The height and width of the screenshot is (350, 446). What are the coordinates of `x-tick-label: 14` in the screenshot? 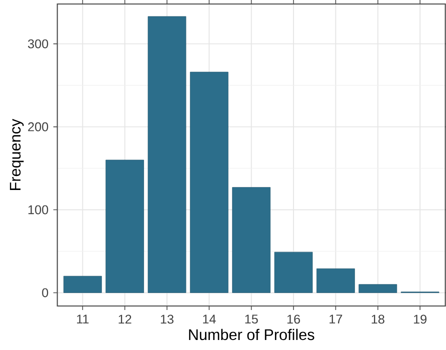 It's located at (209, 319).